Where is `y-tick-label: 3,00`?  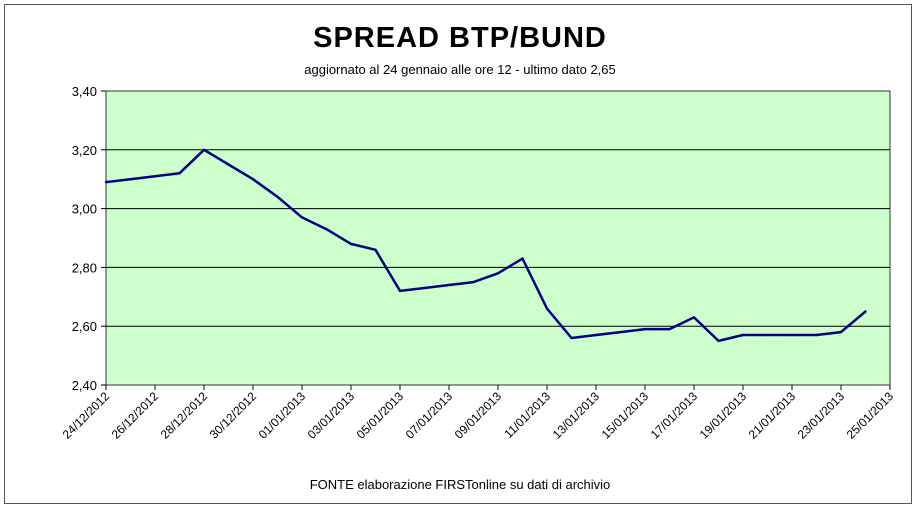
y-tick-label: 3,00 is located at coordinates (84, 209).